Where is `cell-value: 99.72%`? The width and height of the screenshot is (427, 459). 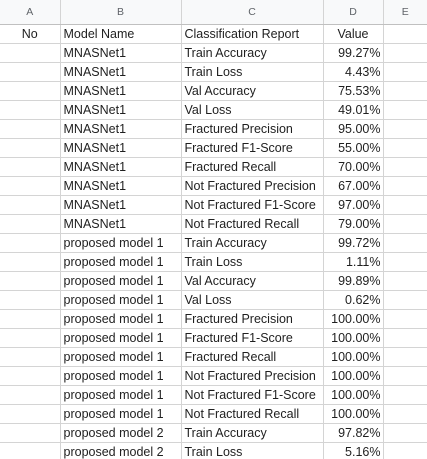 cell-value: 99.72% is located at coordinates (353, 243).